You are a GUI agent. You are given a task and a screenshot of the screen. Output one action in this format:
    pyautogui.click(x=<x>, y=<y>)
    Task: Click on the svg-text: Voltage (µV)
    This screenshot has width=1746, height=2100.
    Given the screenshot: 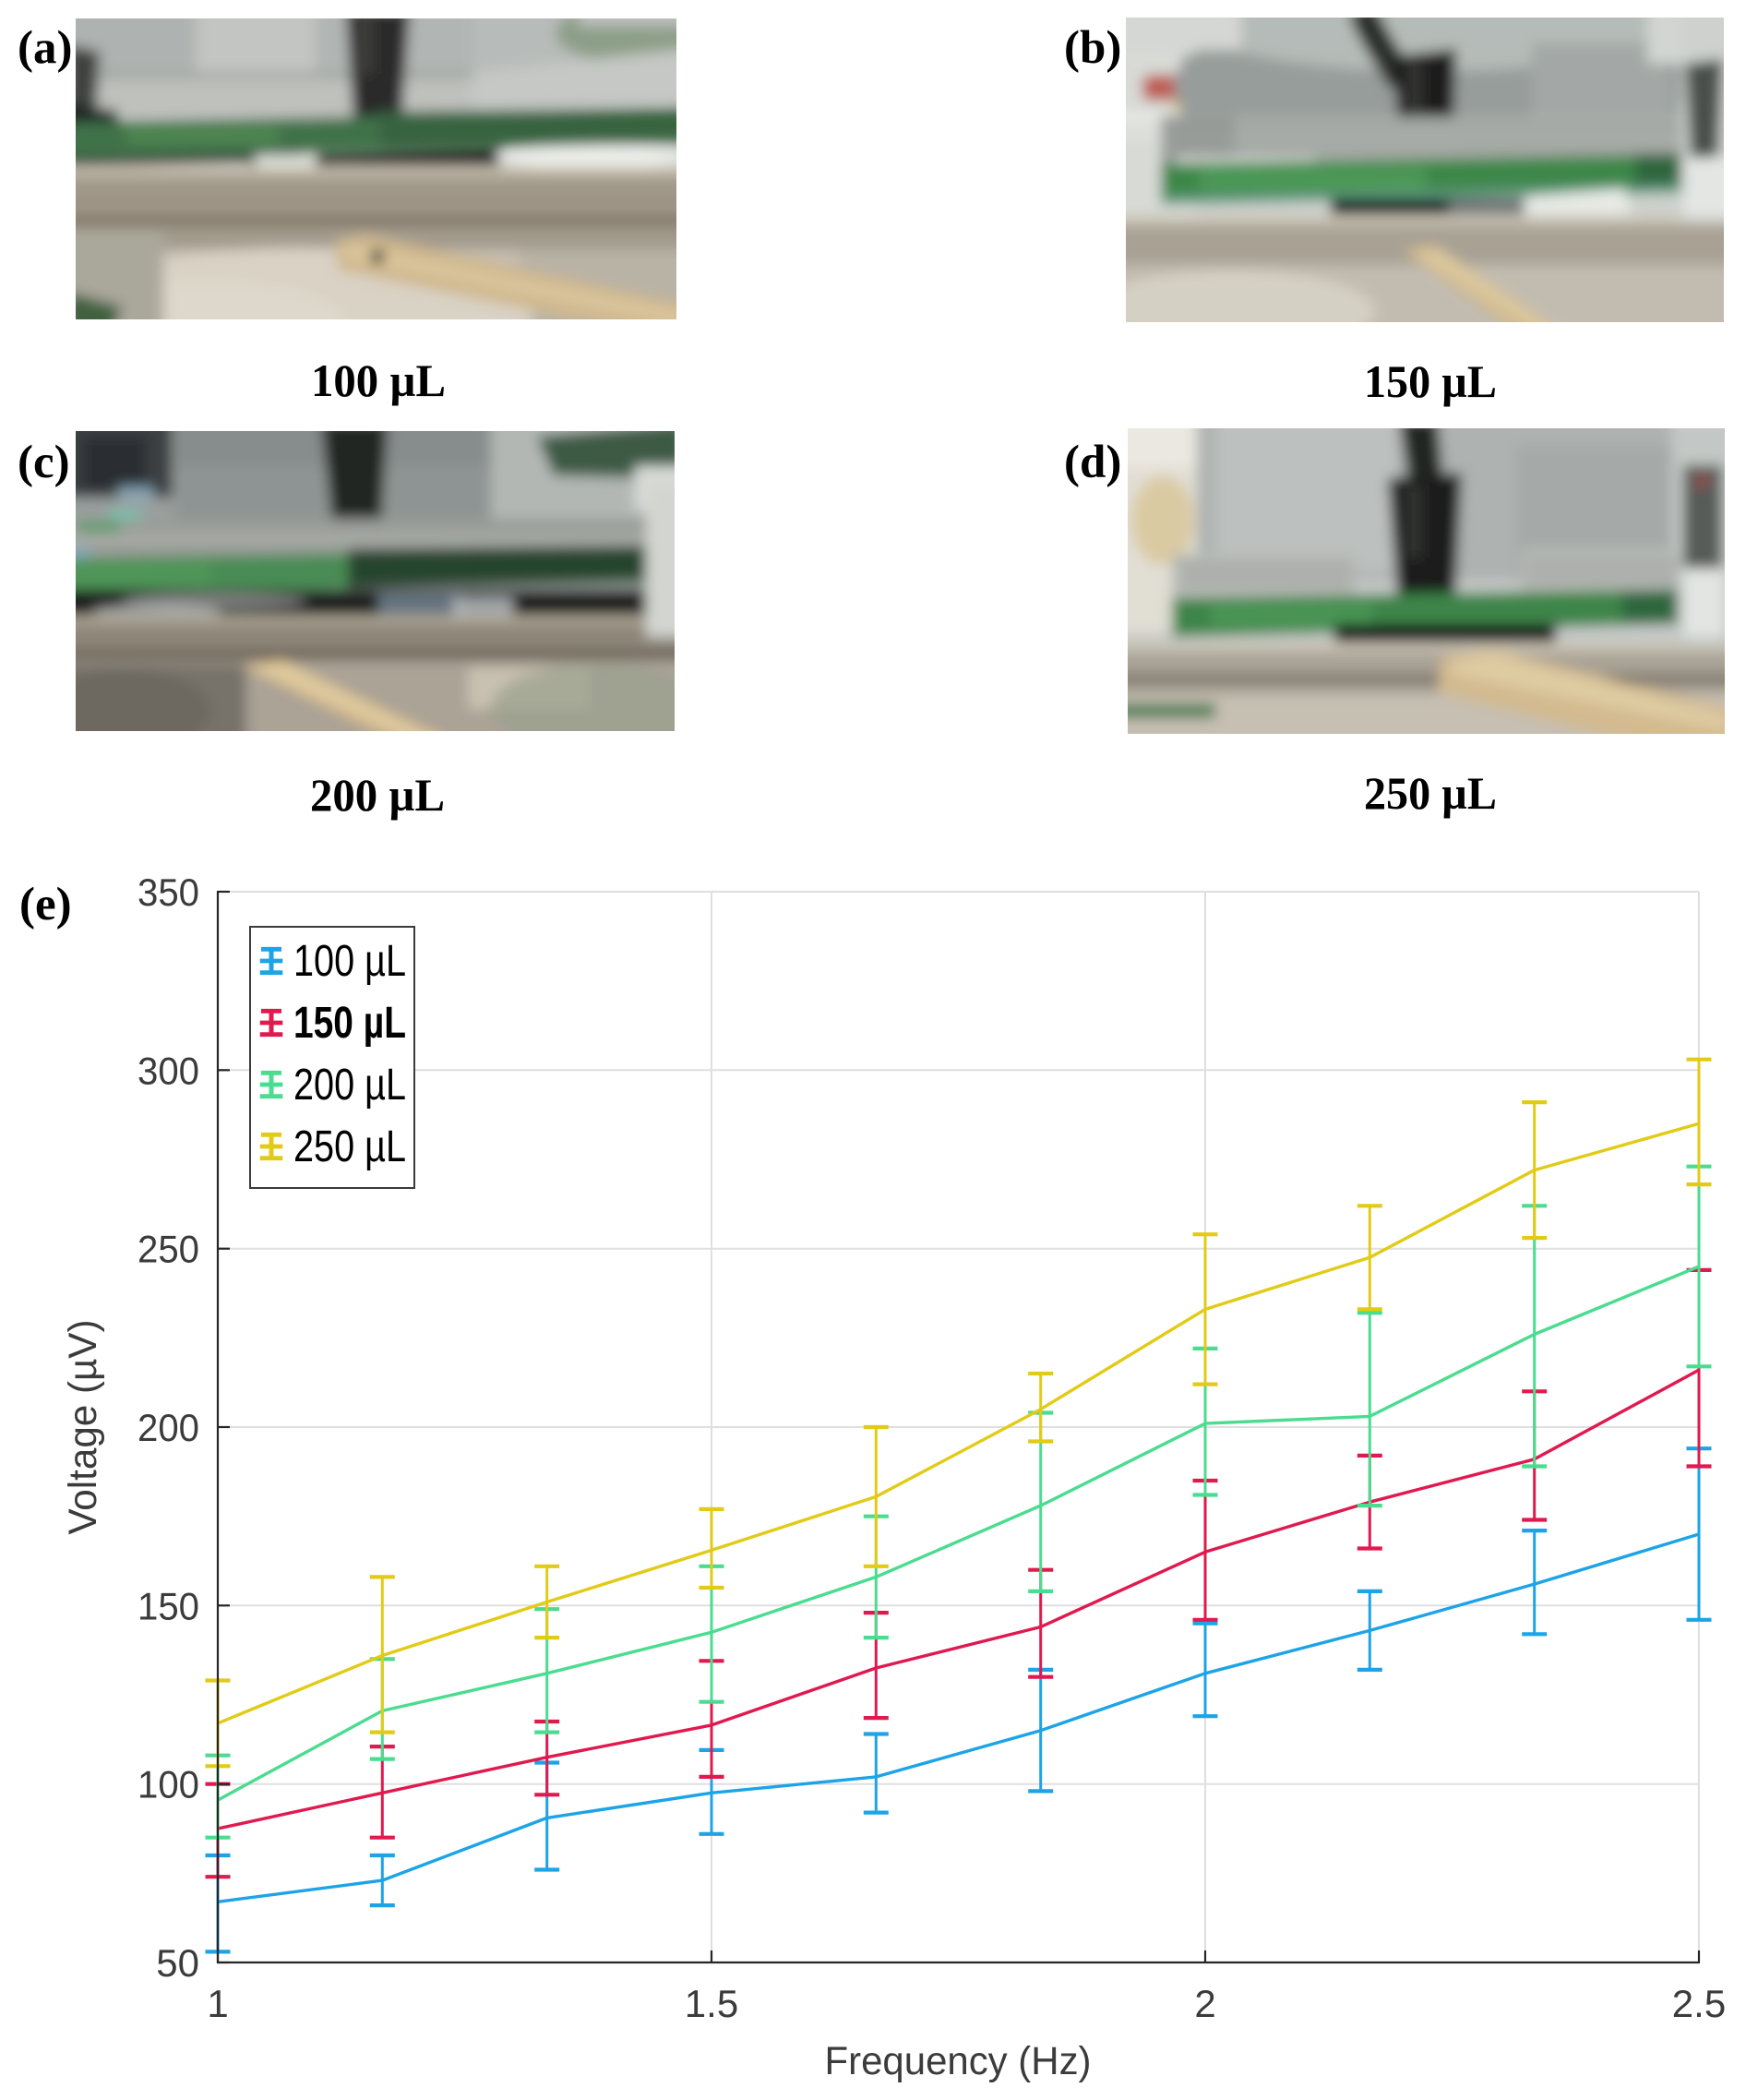 What is the action you would take?
    pyautogui.click(x=83, y=1427)
    